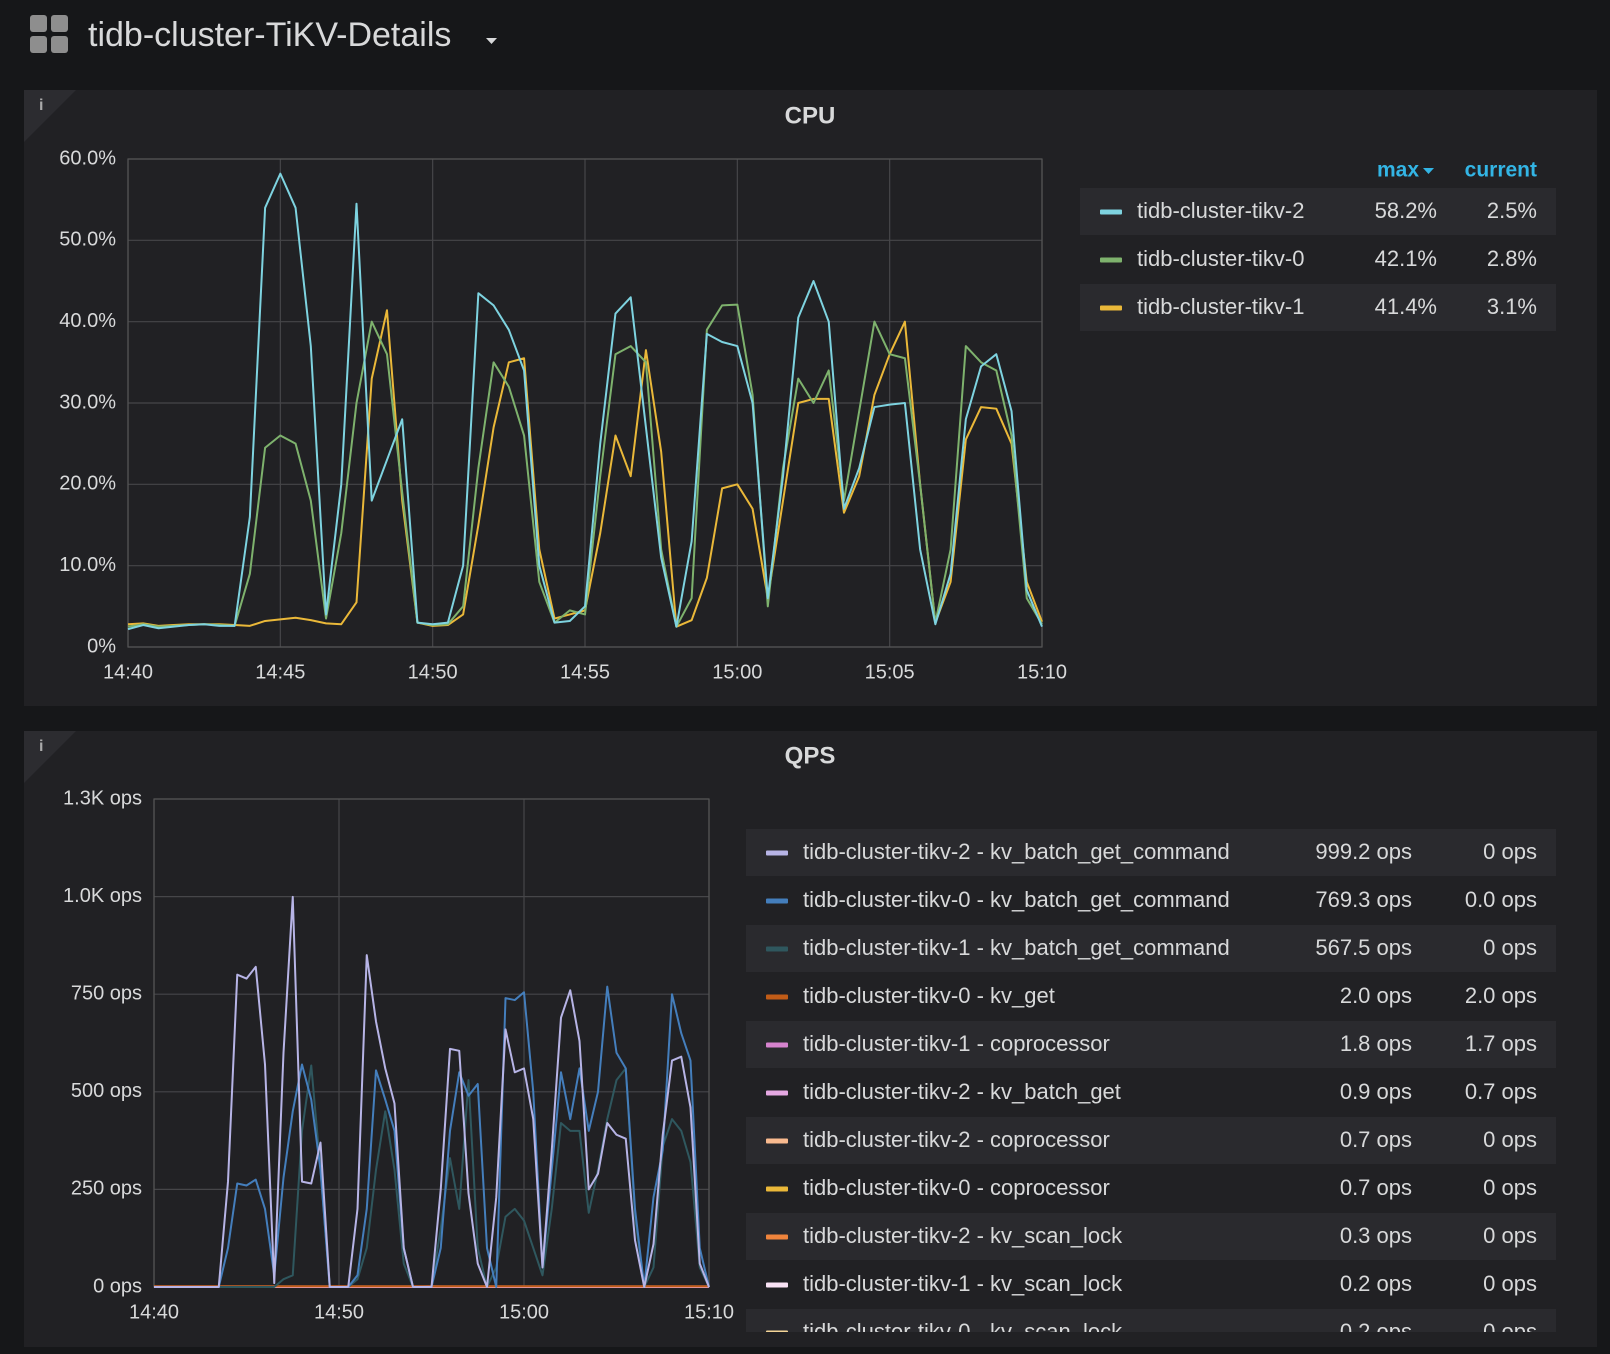  Describe the element at coordinates (1363, 851) in the screenshot. I see `legend-max: 999.2 ops` at that location.